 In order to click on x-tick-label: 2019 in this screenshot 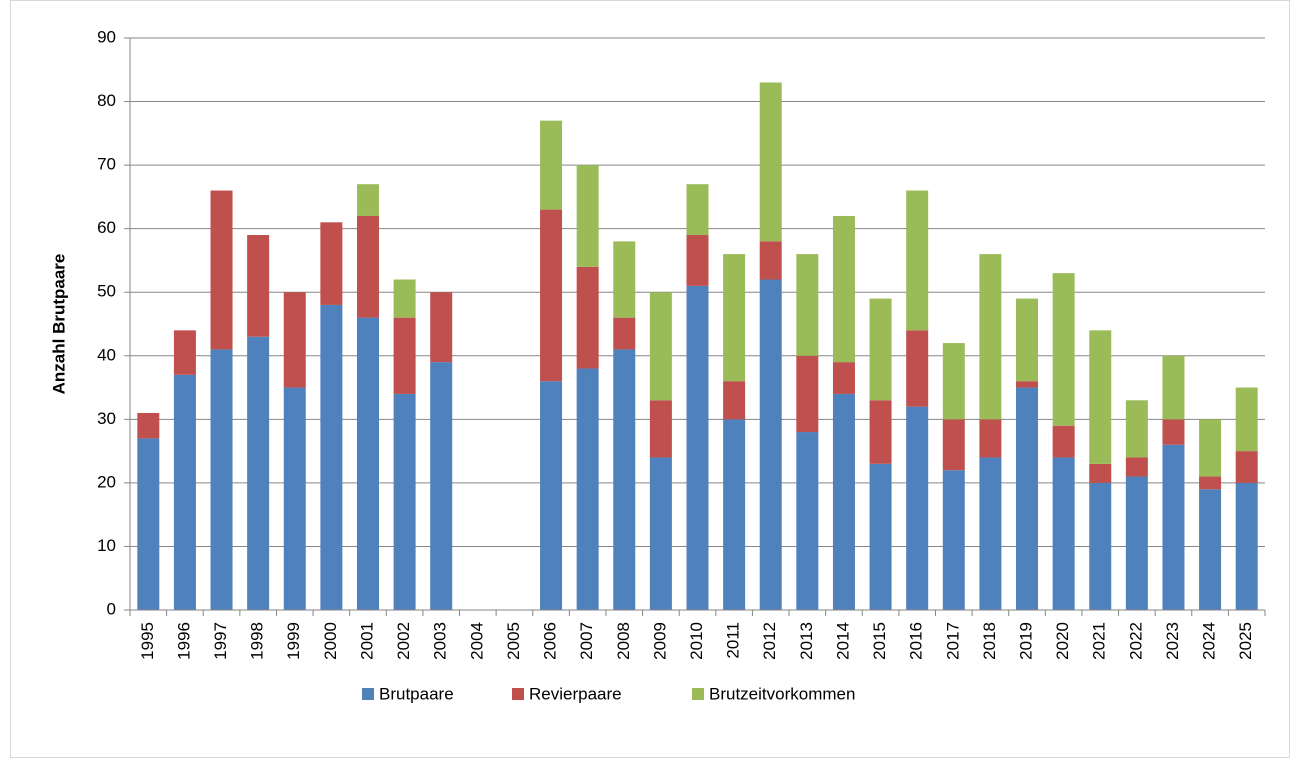, I will do `click(1026, 641)`.